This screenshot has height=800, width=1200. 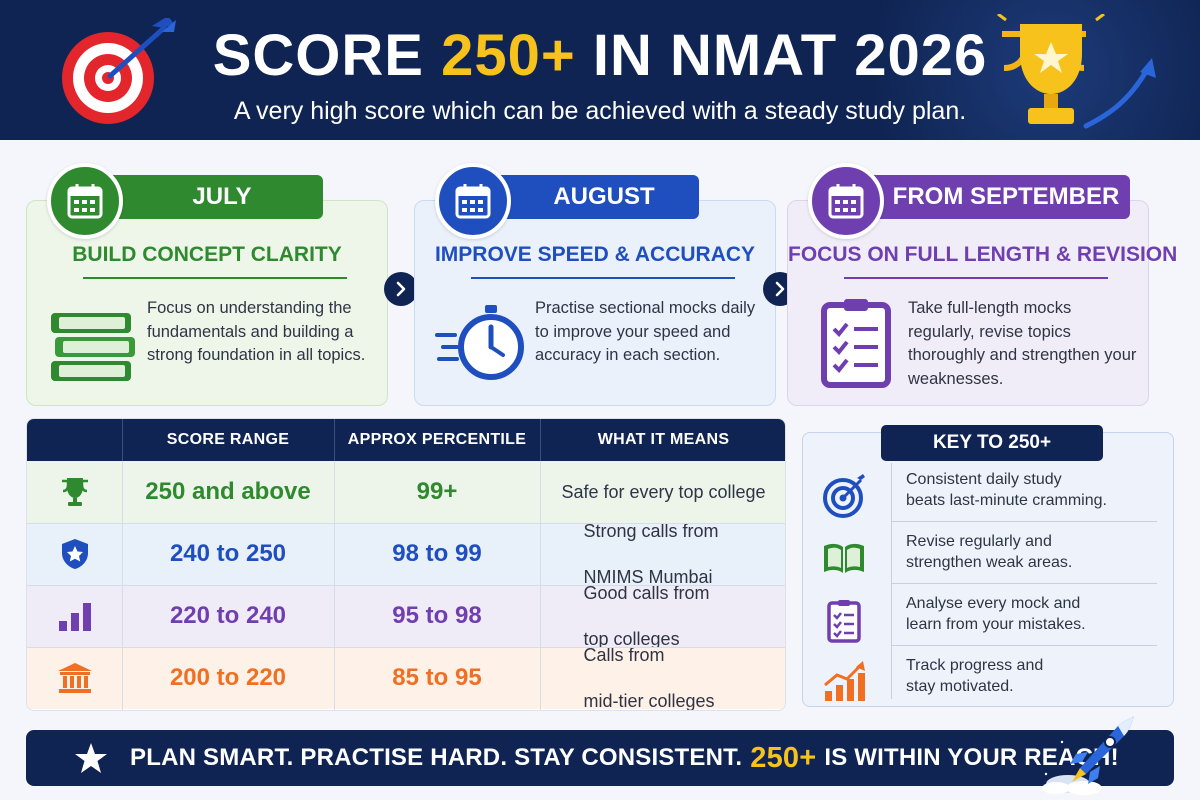 What do you see at coordinates (996, 197) in the screenshot?
I see `month-tag: FROM SEPTEMBER` at bounding box center [996, 197].